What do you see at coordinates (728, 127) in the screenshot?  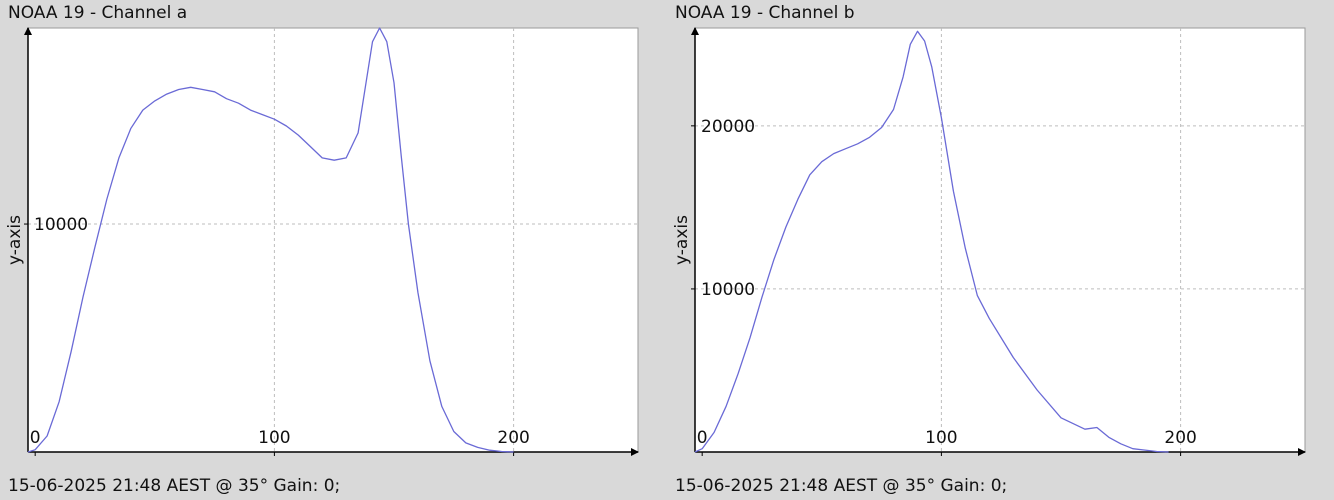 I see `y-tick-label: 20000` at bounding box center [728, 127].